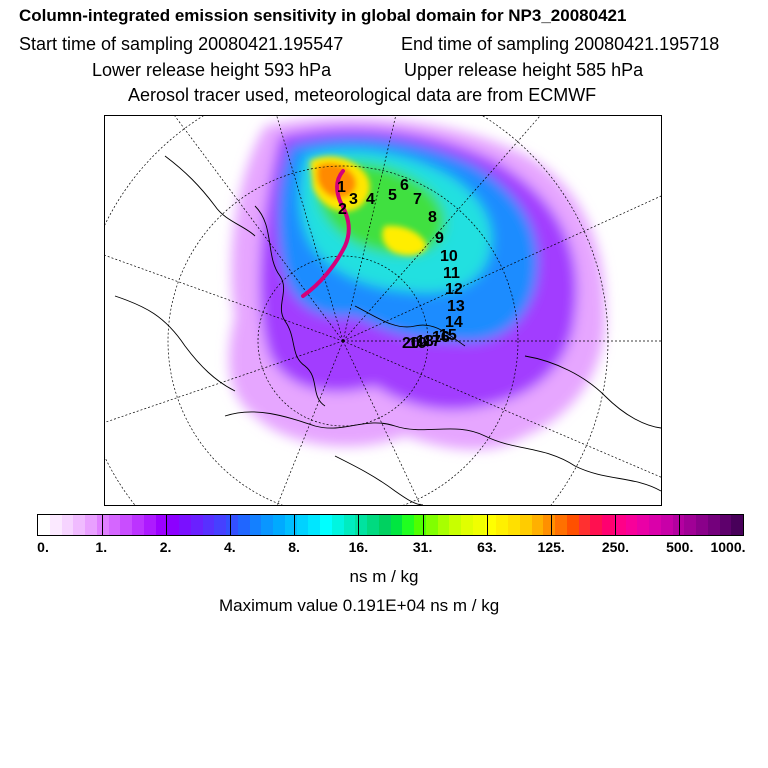 The image size is (768, 768). Describe the element at coordinates (404, 240) in the screenshot. I see `hotspot-yellow-east` at that location.